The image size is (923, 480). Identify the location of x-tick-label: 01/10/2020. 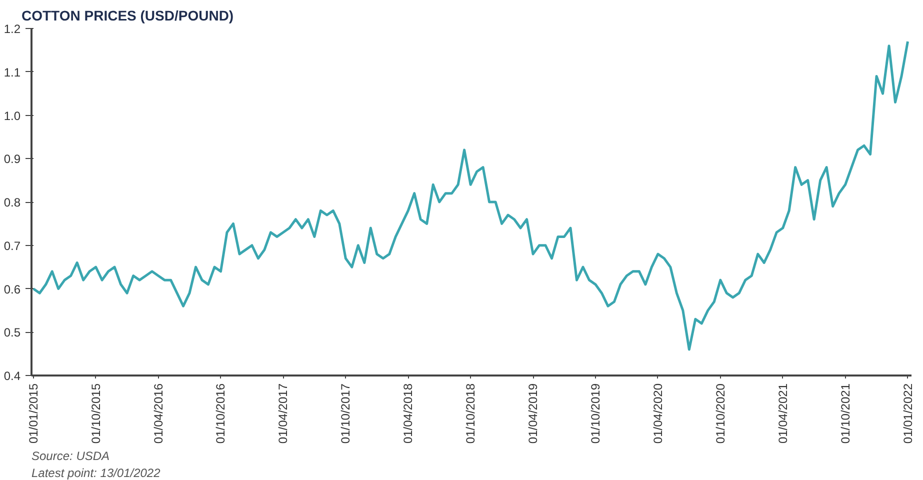
(720, 413).